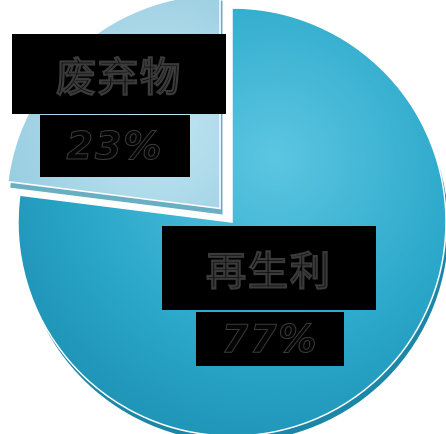 Image resolution: width=446 pixels, height=434 pixels. I want to click on slice-label-recycle: 再生利, so click(269, 272).